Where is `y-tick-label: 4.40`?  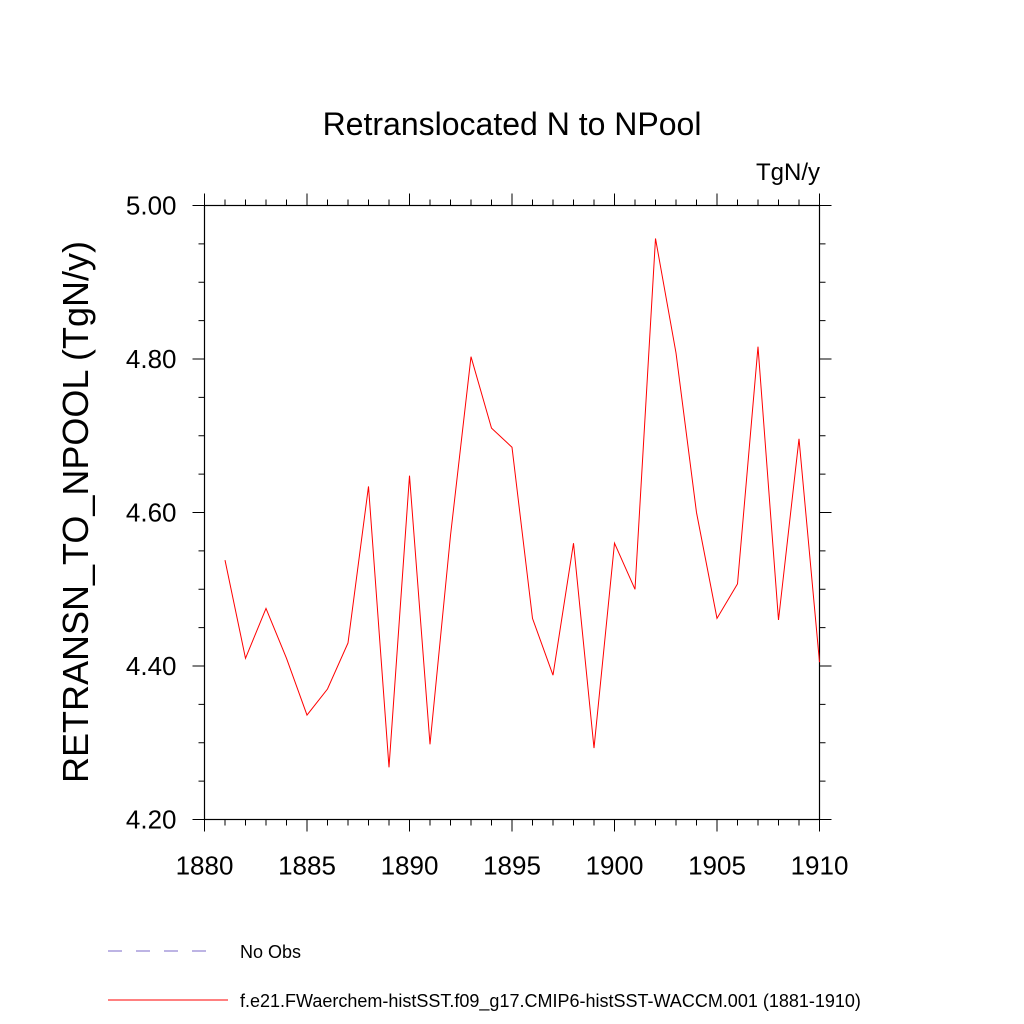
y-tick-label: 4.40 is located at coordinates (151, 666).